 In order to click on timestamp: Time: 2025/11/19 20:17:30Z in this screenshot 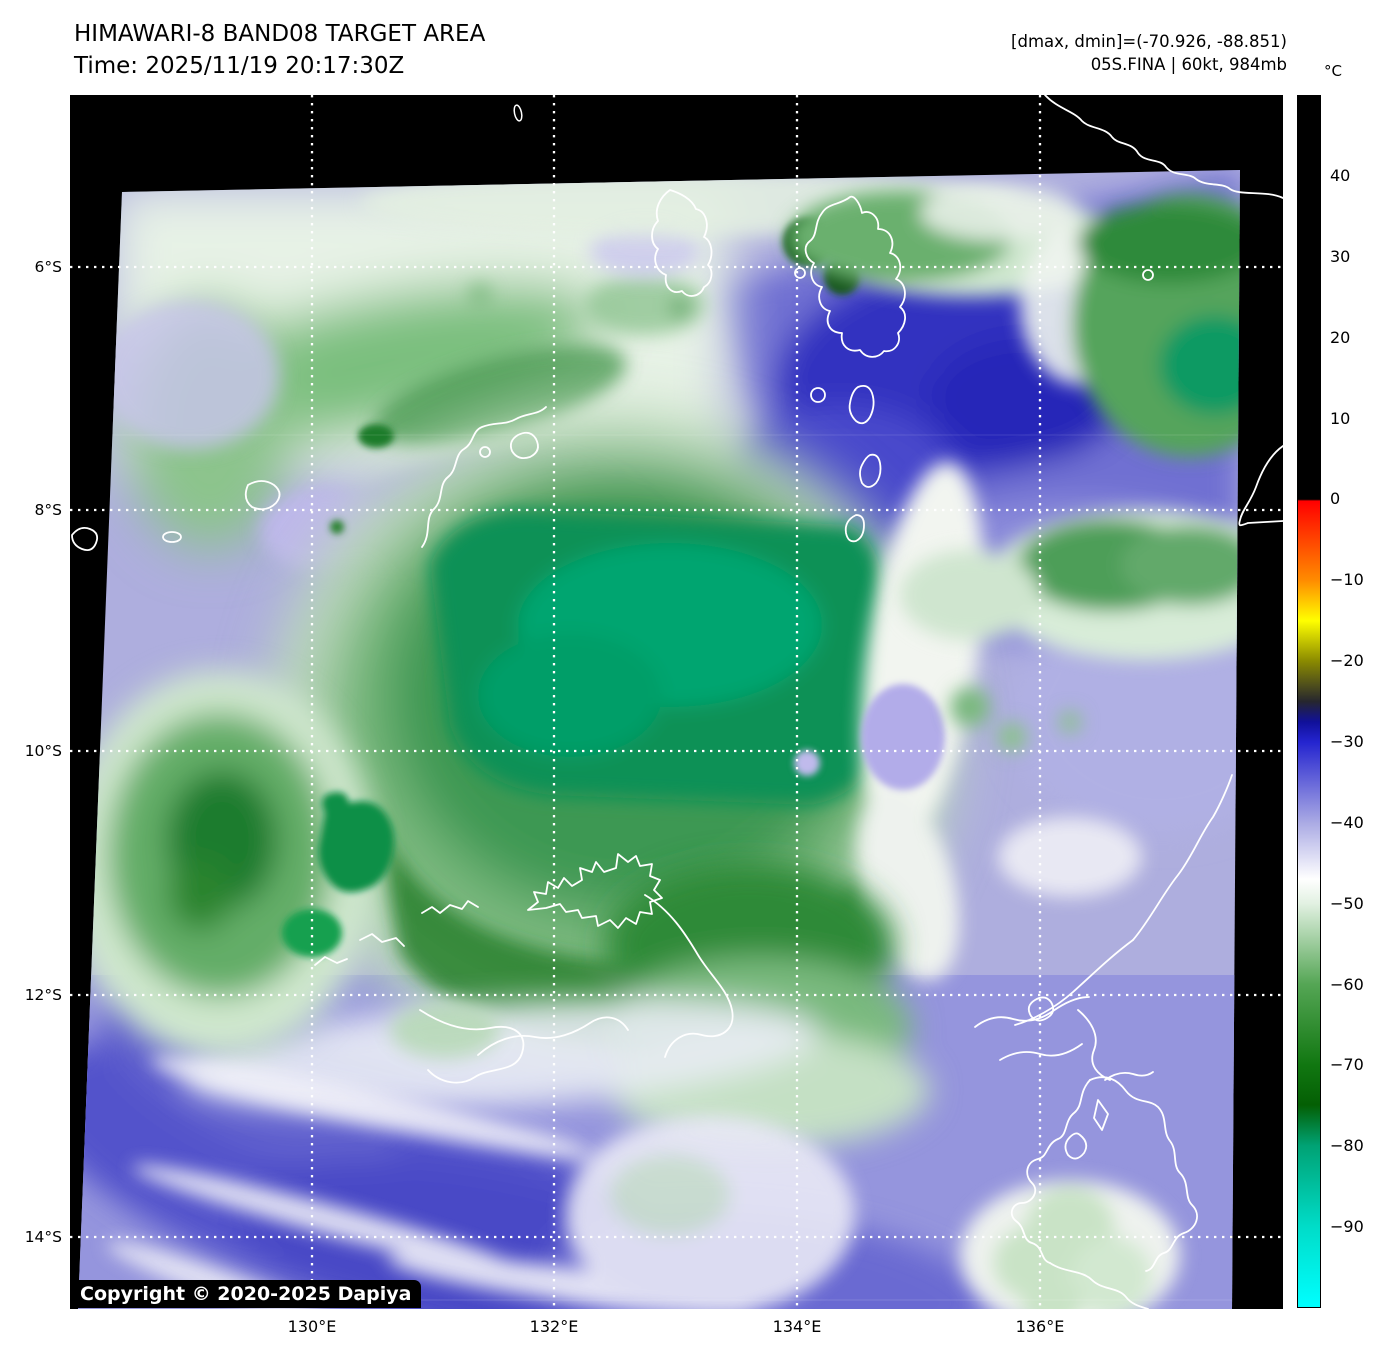, I will do `click(239, 66)`.